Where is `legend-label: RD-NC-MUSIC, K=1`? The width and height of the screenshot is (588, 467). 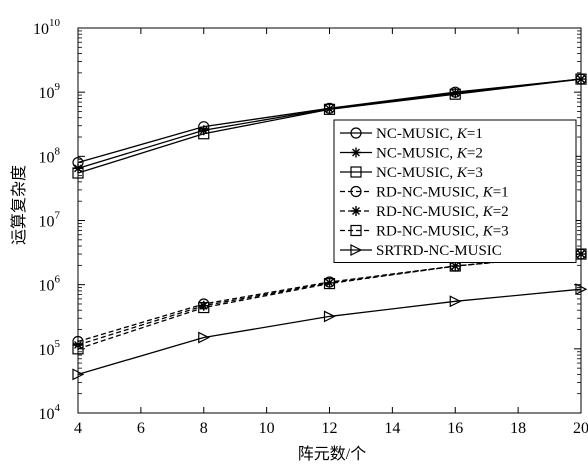
legend-label: RD-NC-MUSIC, K=1 is located at coordinates (442, 193).